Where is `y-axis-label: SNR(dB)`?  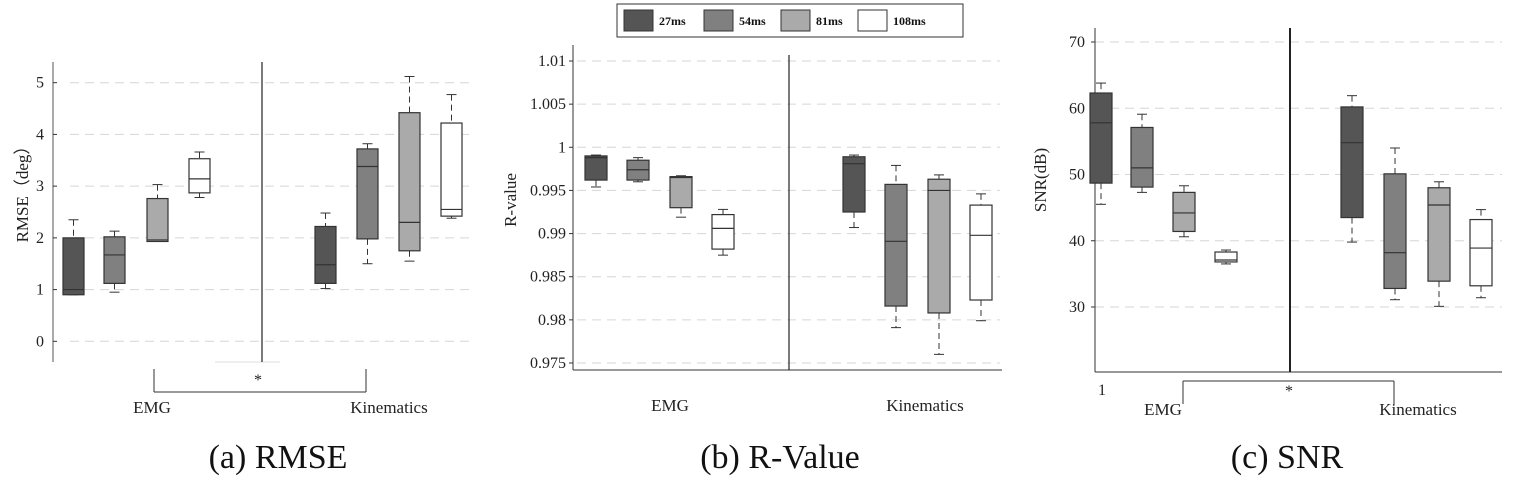 y-axis-label: SNR(dB) is located at coordinates (1040, 180).